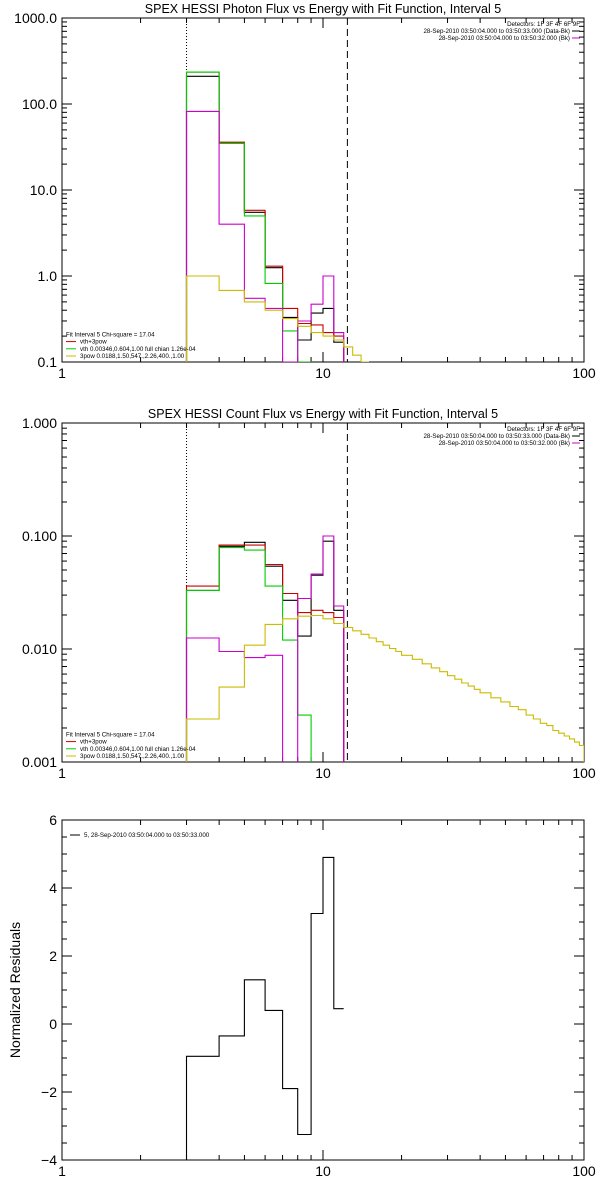 The height and width of the screenshot is (1200, 600). Describe the element at coordinates (39, 104) in the screenshot. I see `y-tick-label: 100.0` at that location.